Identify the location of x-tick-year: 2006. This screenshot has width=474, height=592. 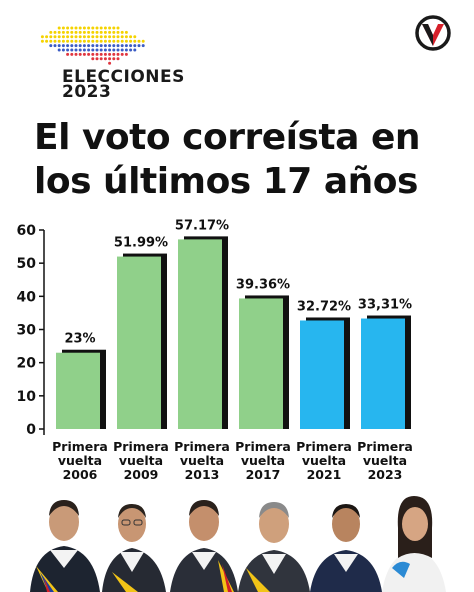
(80, 474).